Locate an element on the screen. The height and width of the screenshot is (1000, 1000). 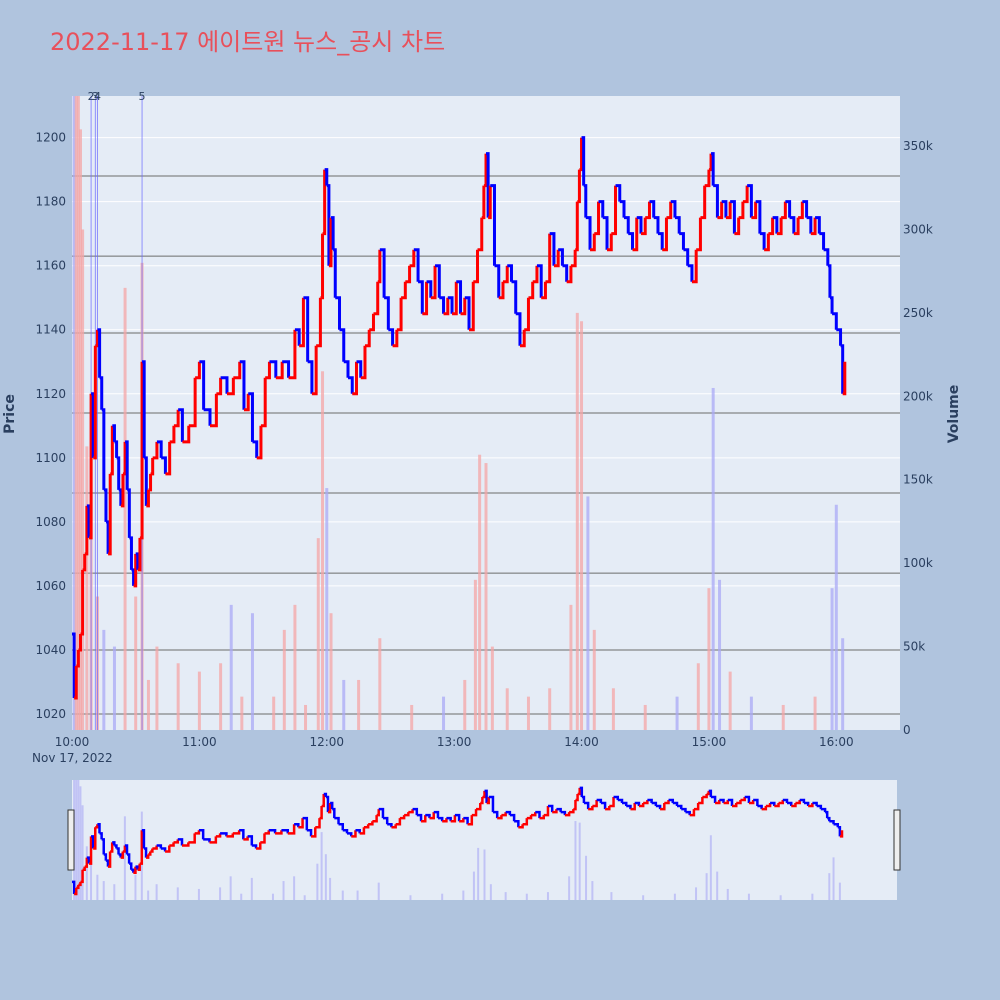
y-tick-label: 1080 is located at coordinates (50, 522).